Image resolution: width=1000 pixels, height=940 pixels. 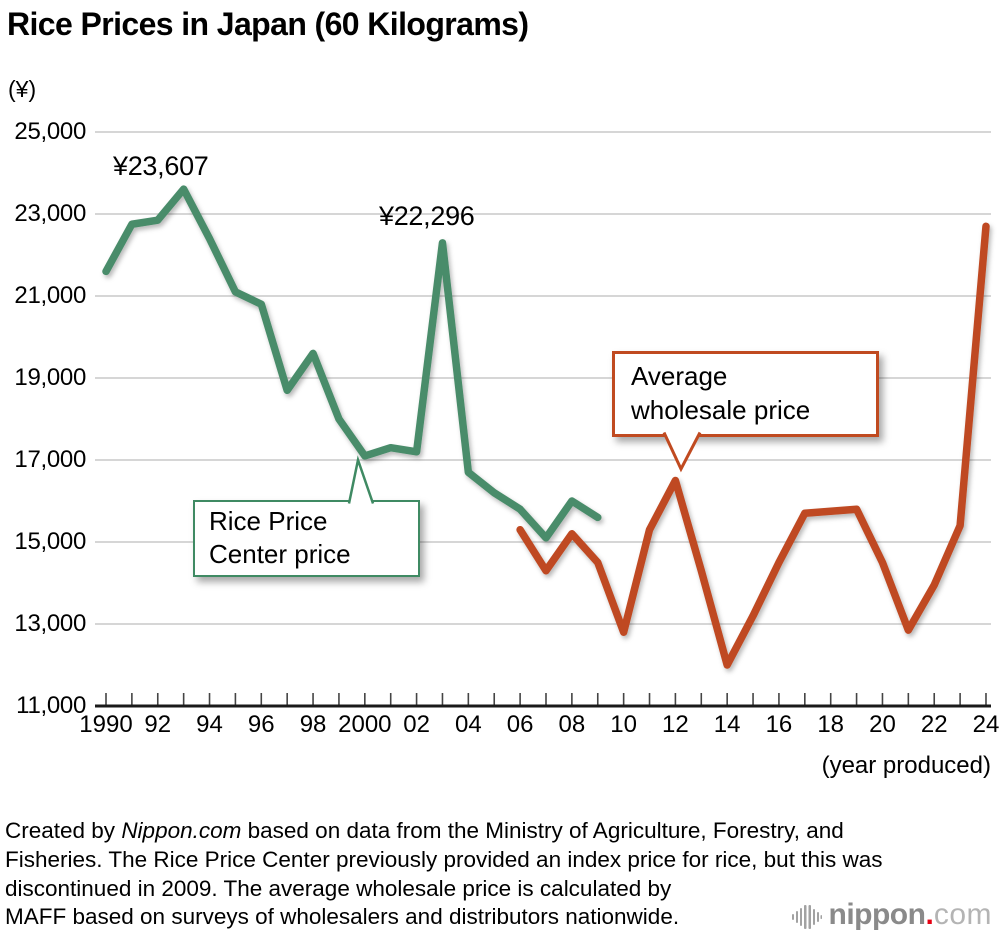 What do you see at coordinates (50, 623) in the screenshot?
I see `y-tick-label: 13,000` at bounding box center [50, 623].